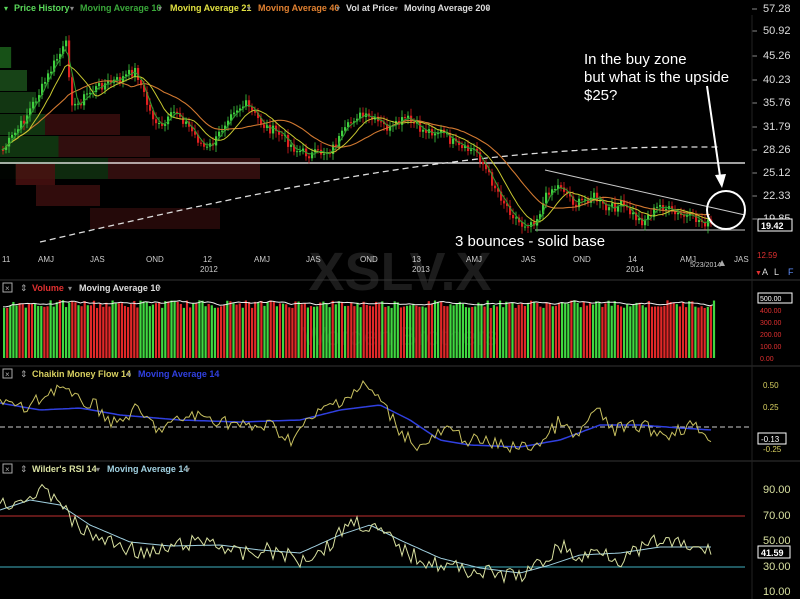  What do you see at coordinates (777, 150) in the screenshot?
I see `price-tick-label: 28.26` at bounding box center [777, 150].